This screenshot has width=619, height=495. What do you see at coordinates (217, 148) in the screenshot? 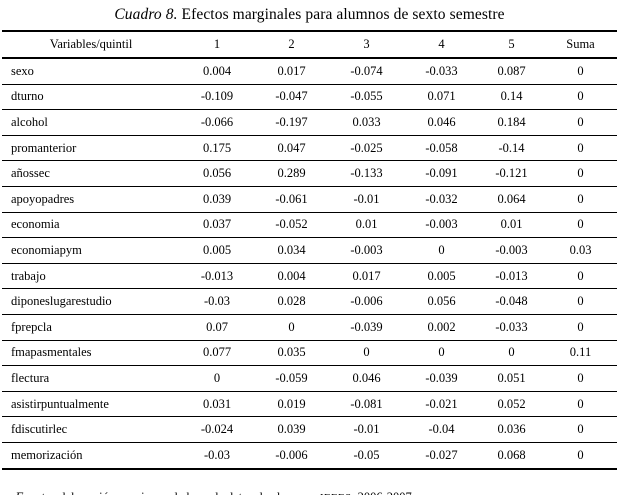
I see `value-cell: 0.175` at bounding box center [217, 148].